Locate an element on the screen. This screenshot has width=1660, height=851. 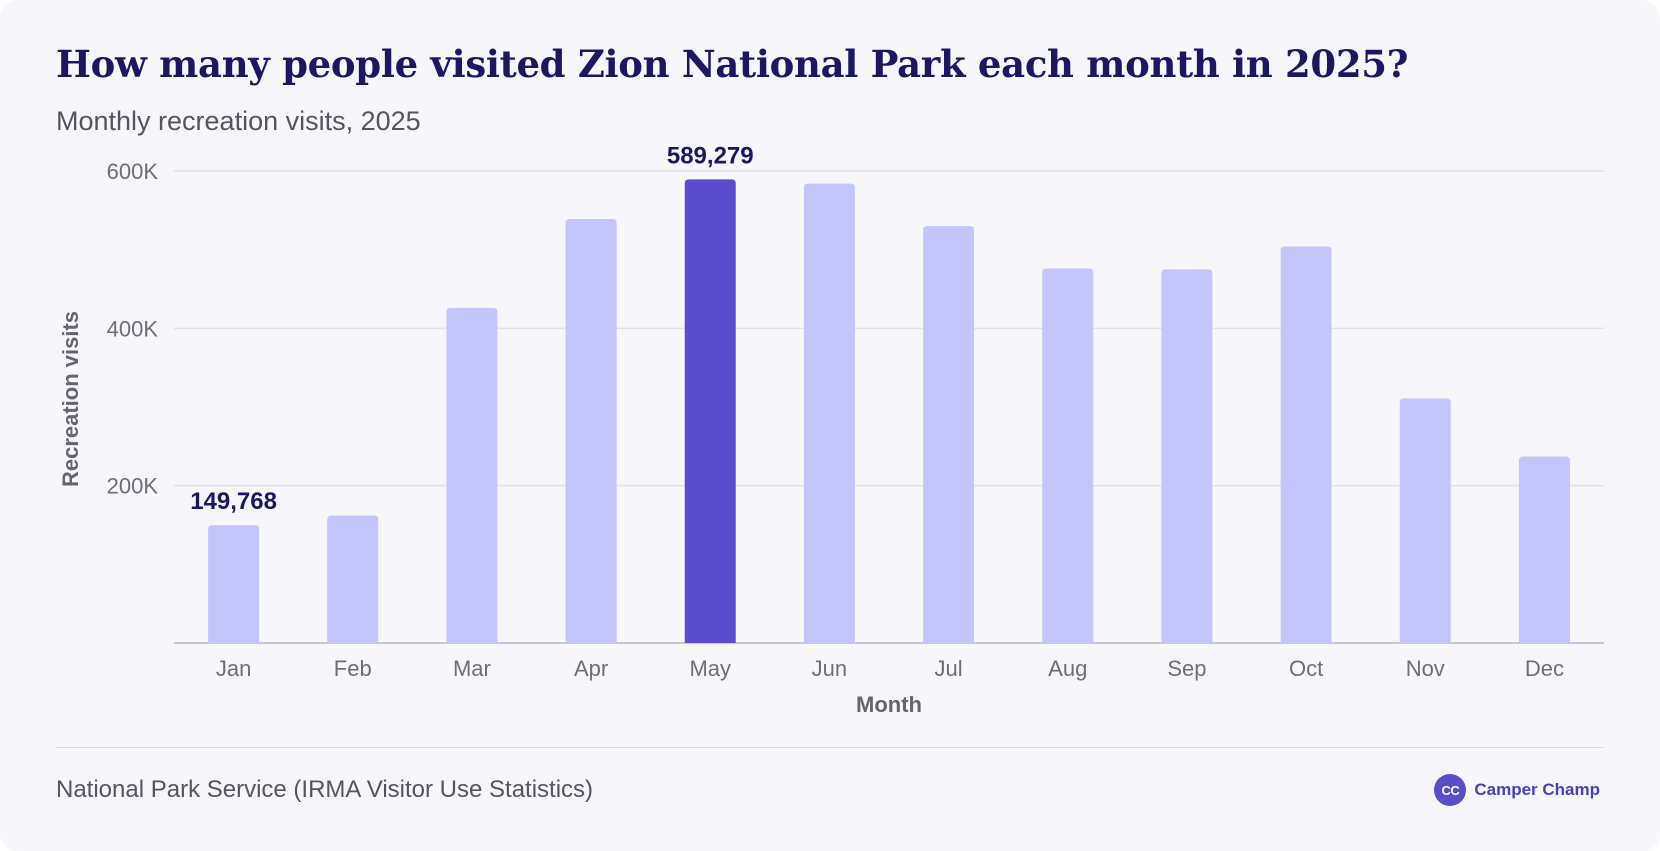
bar-may is located at coordinates (710, 411).